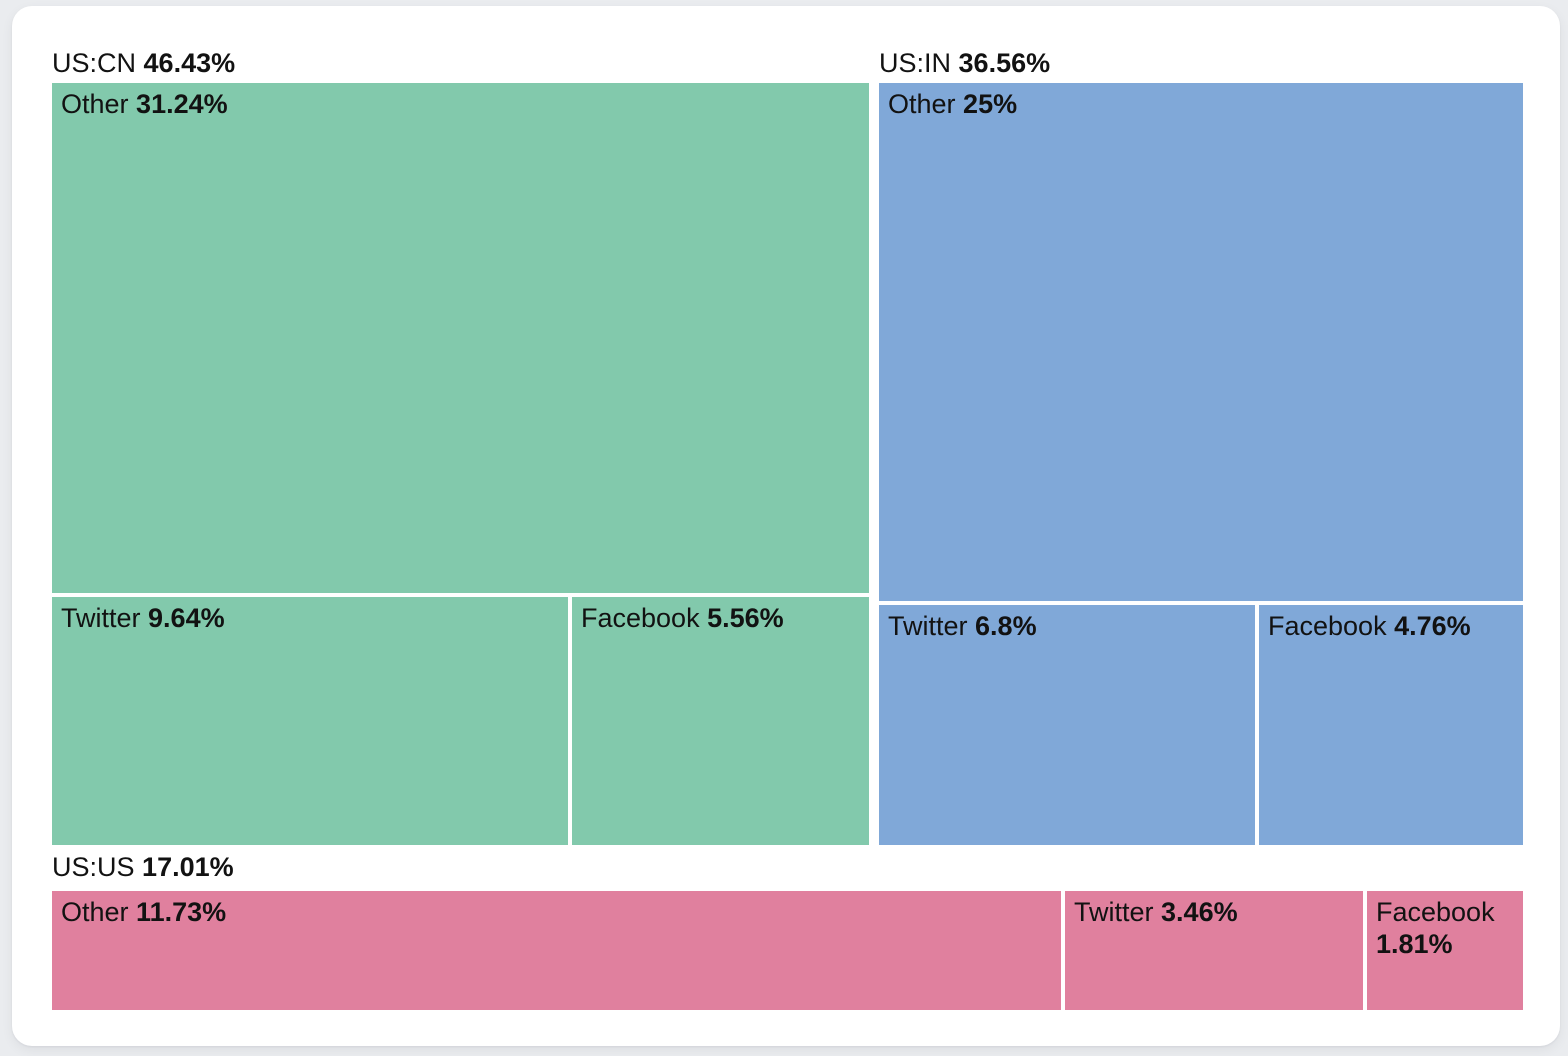  I want to click on cell-label: Other 25%, so click(1201, 102).